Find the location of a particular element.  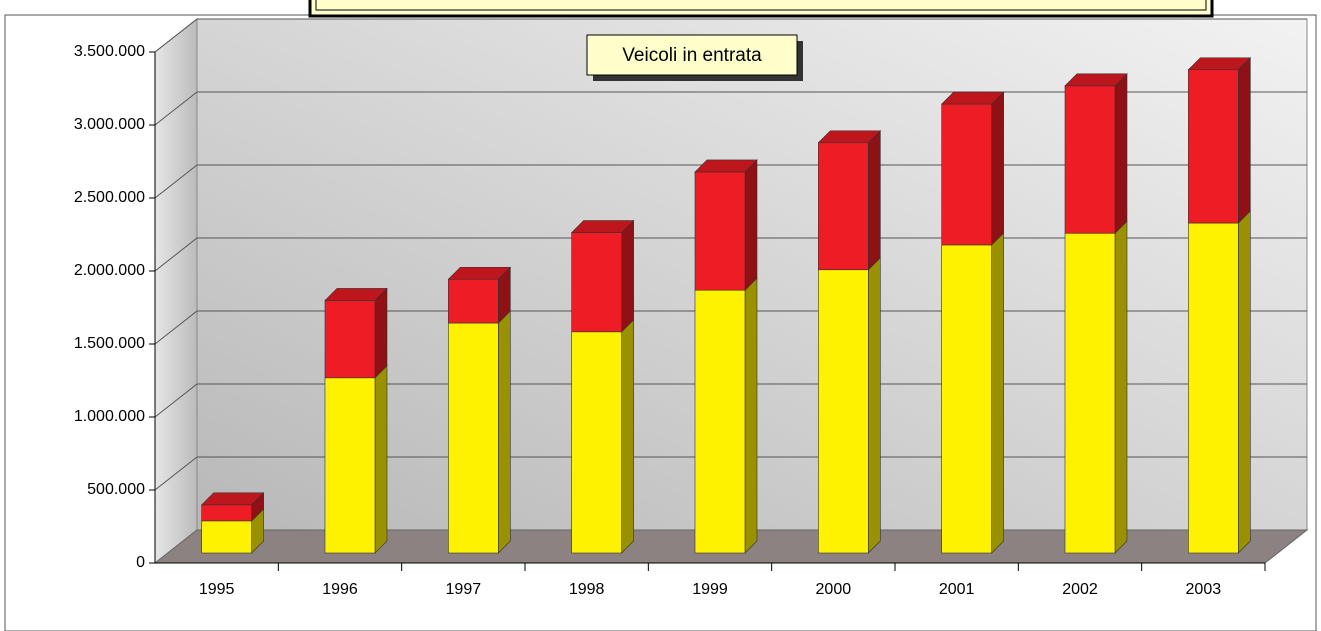

y-tick-label: 1.000.000 is located at coordinates (109, 416).